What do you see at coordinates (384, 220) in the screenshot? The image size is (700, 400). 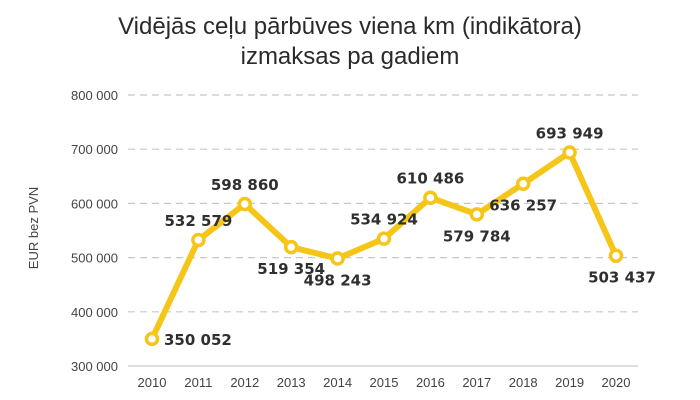 I see `data-label: 534 924` at bounding box center [384, 220].